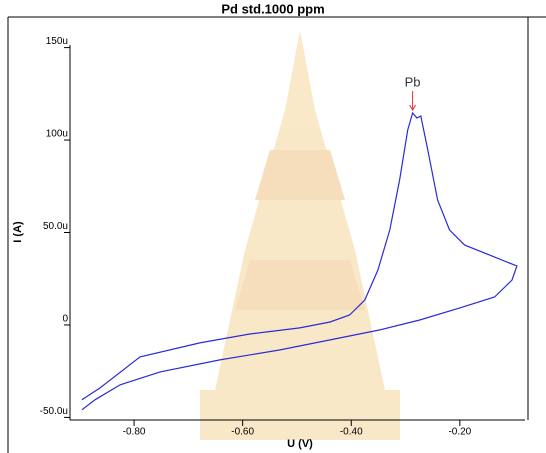  Describe the element at coordinates (134, 432) in the screenshot. I see `x-tick-label: -0.80` at that location.